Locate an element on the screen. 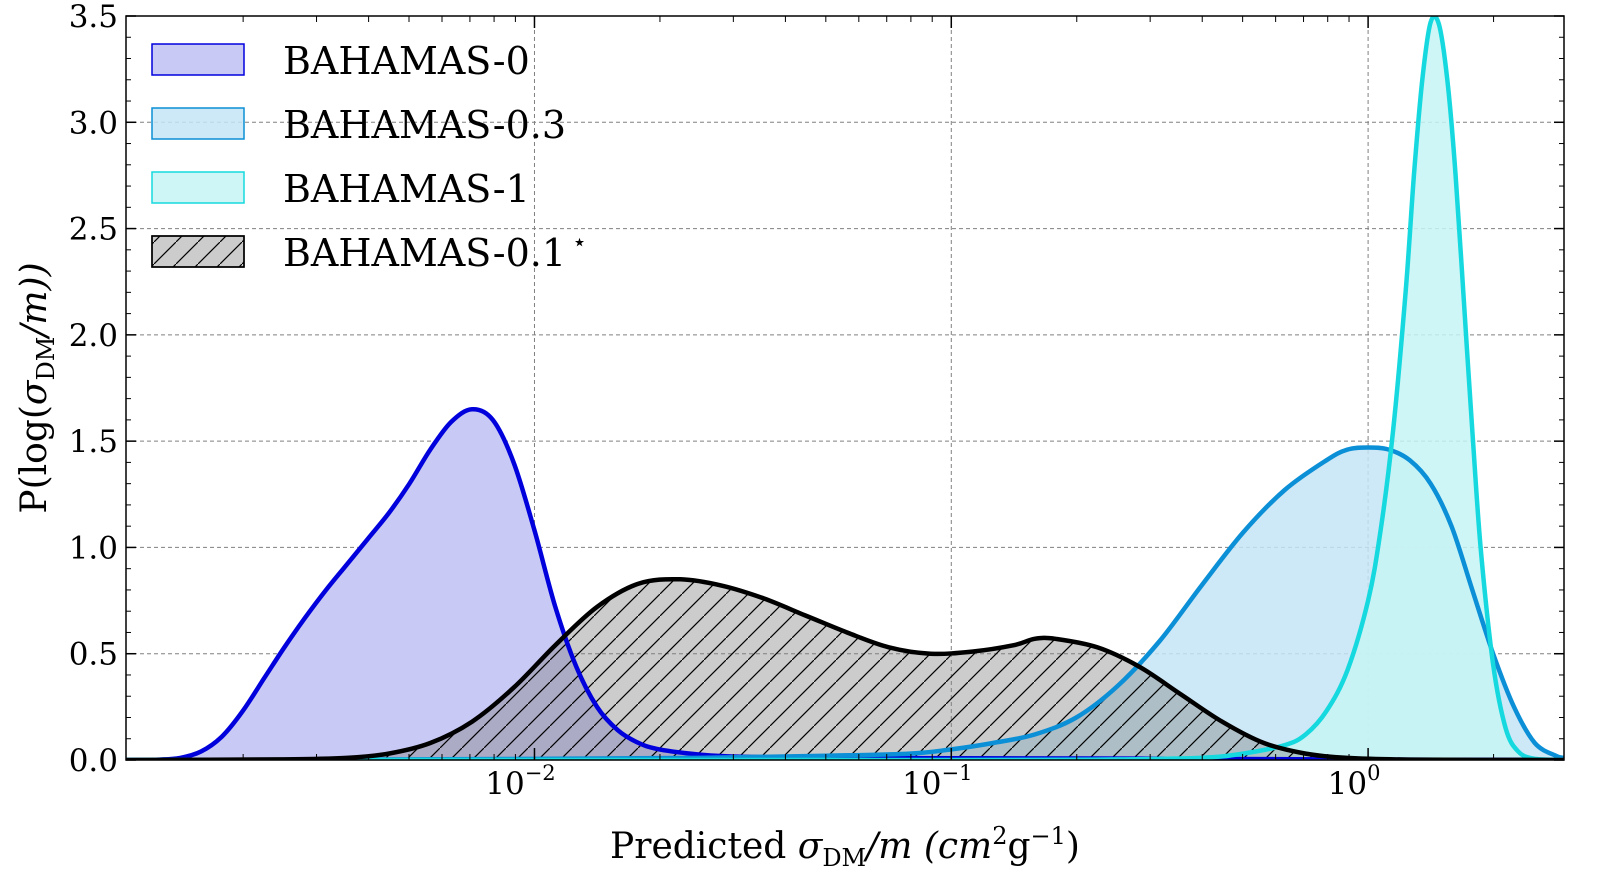 The height and width of the screenshot is (893, 1601). y-tick-label: 3.0 is located at coordinates (93, 123).